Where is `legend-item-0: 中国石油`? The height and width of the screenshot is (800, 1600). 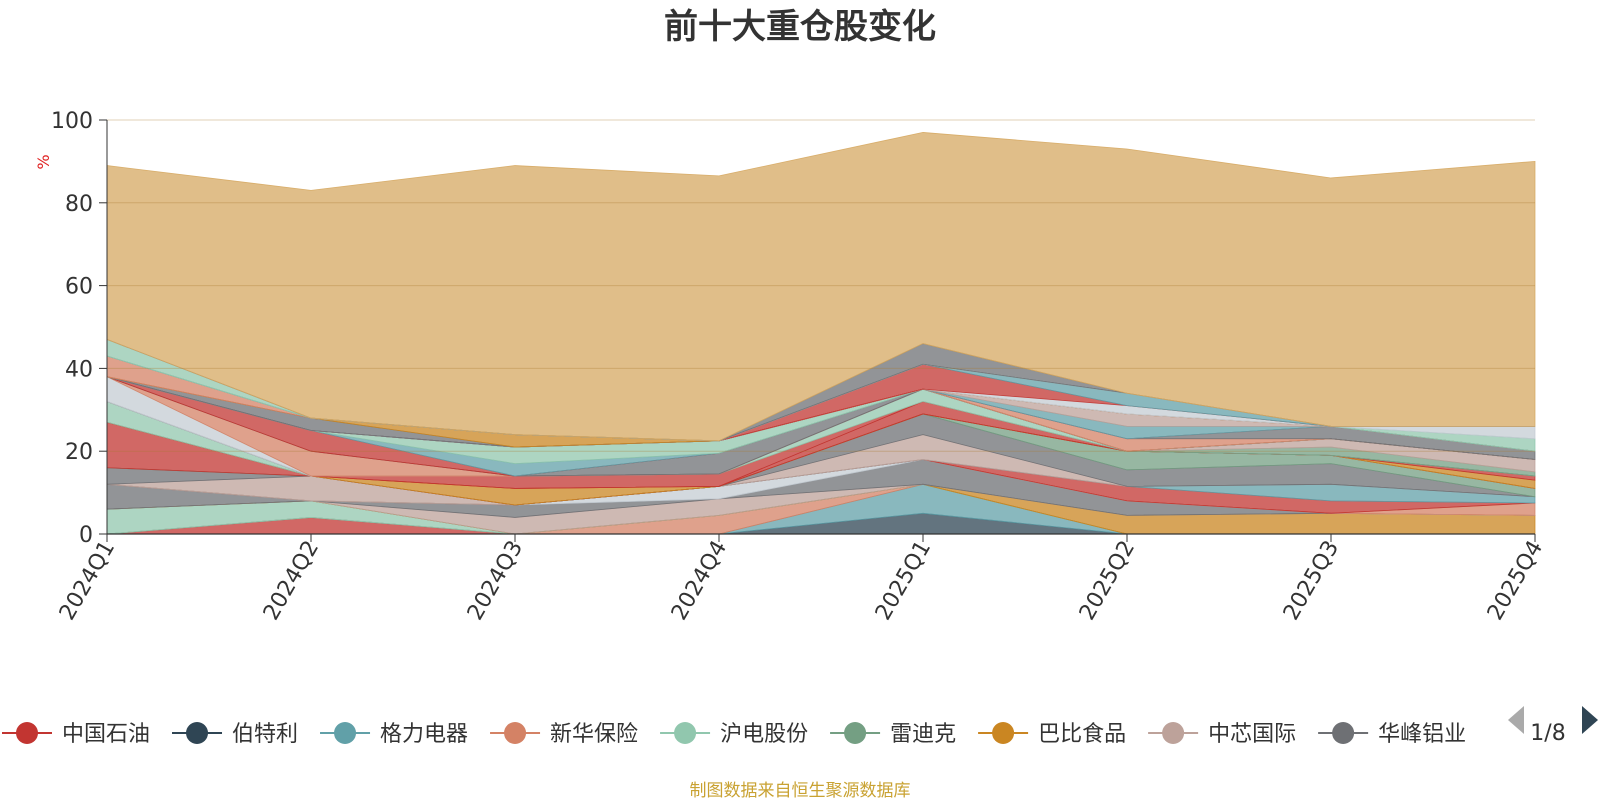
legend-item-0: 中国石油 is located at coordinates (76, 734).